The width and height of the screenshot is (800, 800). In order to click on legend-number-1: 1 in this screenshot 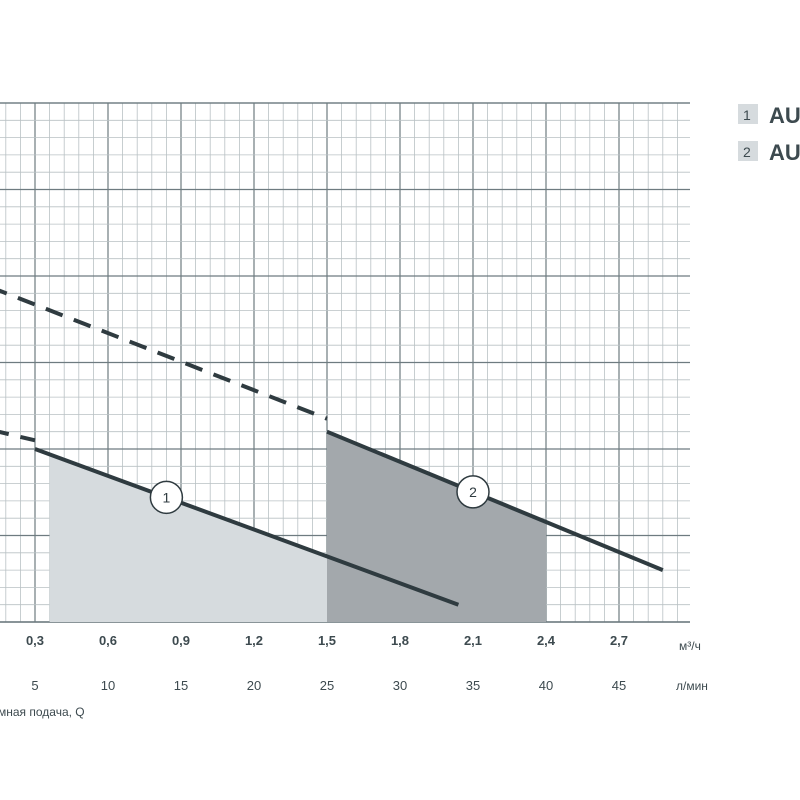, I will do `click(747, 115)`.